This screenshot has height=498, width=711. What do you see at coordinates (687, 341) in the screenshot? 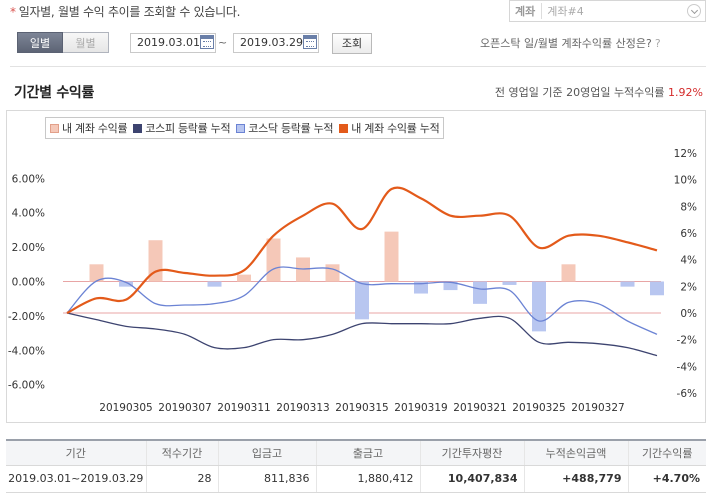
I see `right-axis-tick: -2%` at bounding box center [687, 341].